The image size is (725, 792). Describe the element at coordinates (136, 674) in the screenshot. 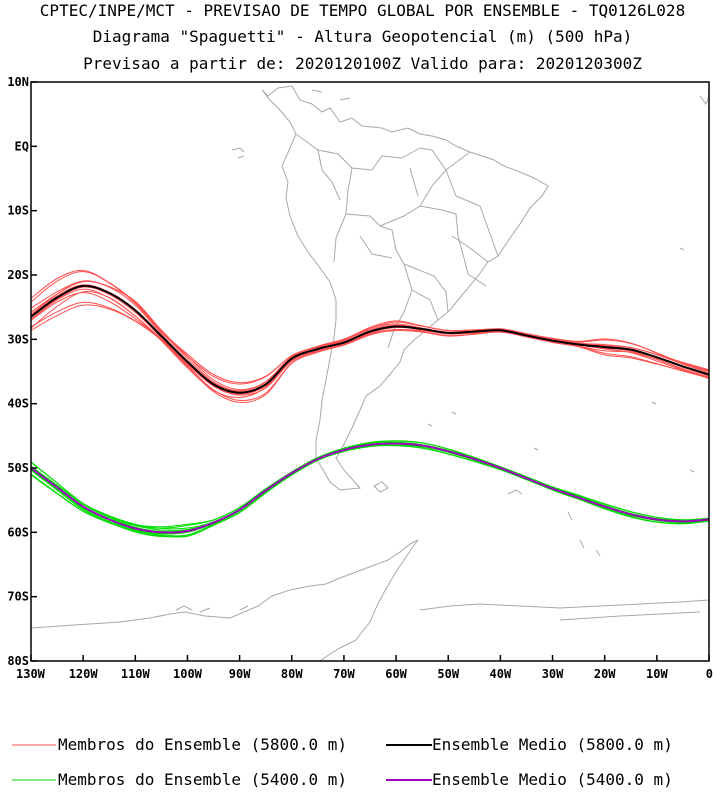

I see `lon-tick-label: 110W` at that location.